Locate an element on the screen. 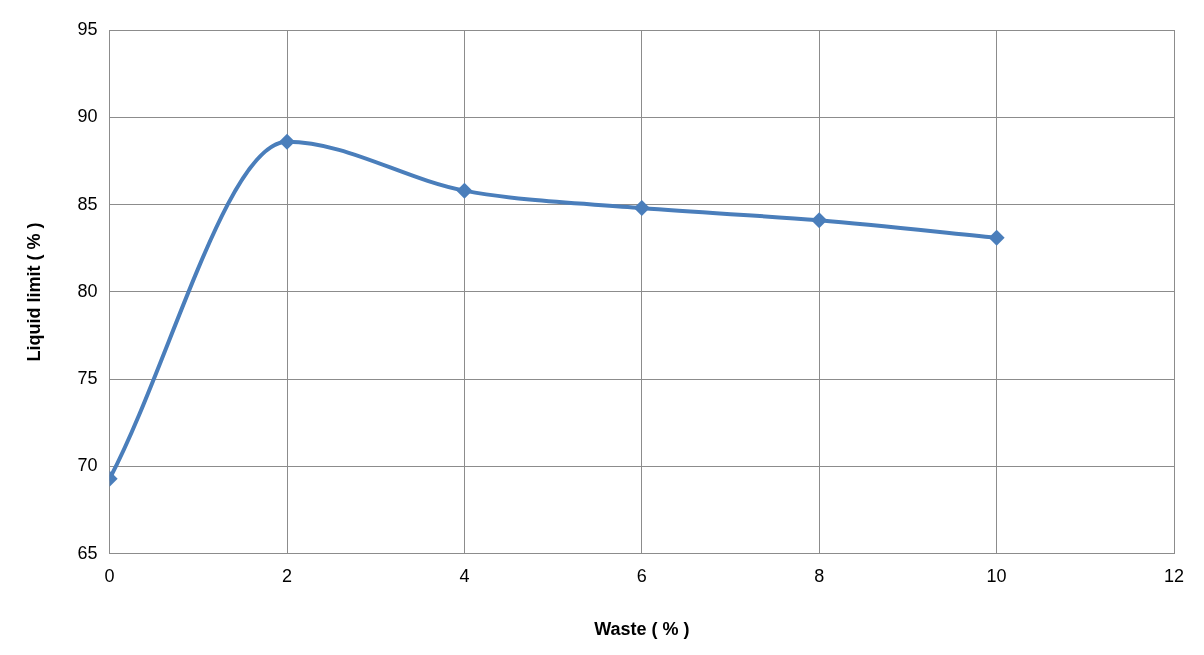 The height and width of the screenshot is (655, 1204). y-tick-label: 95 is located at coordinates (87, 28).